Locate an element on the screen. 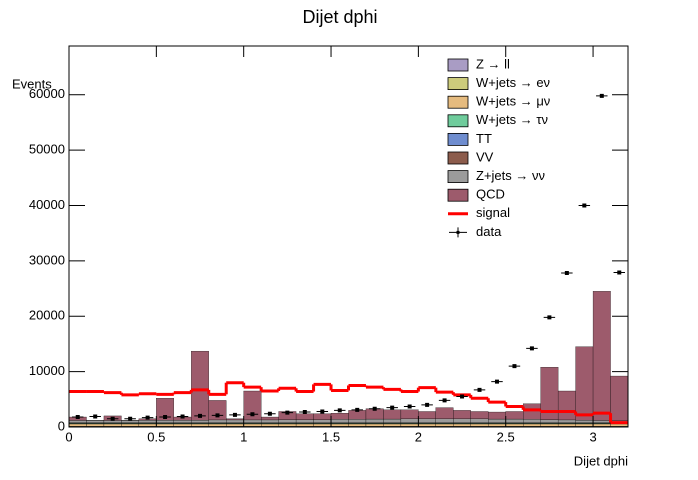 This screenshot has height=480, width=698. x-tick-label: 0 is located at coordinates (68, 436).